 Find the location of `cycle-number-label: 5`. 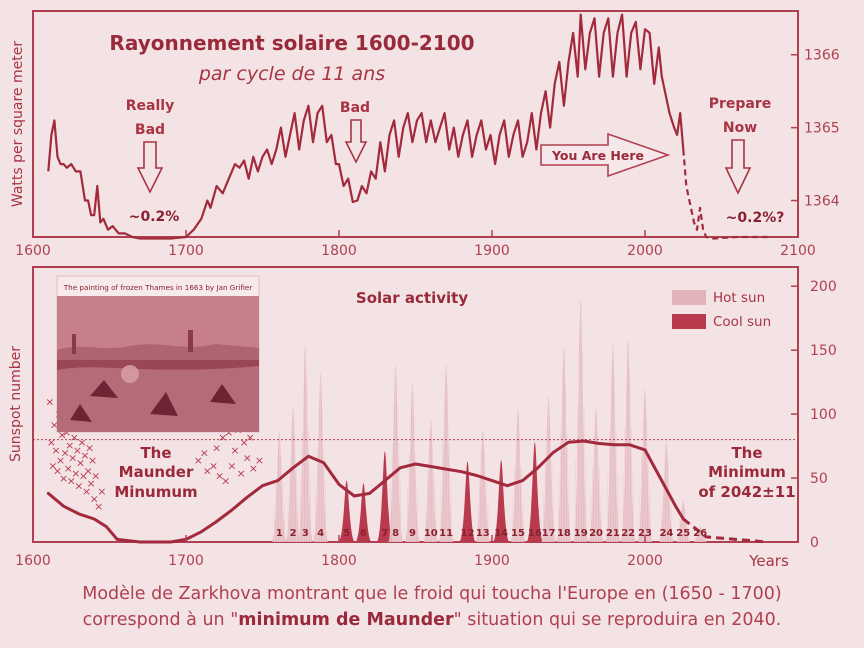

cycle-number-label: 5 is located at coordinates (346, 533).